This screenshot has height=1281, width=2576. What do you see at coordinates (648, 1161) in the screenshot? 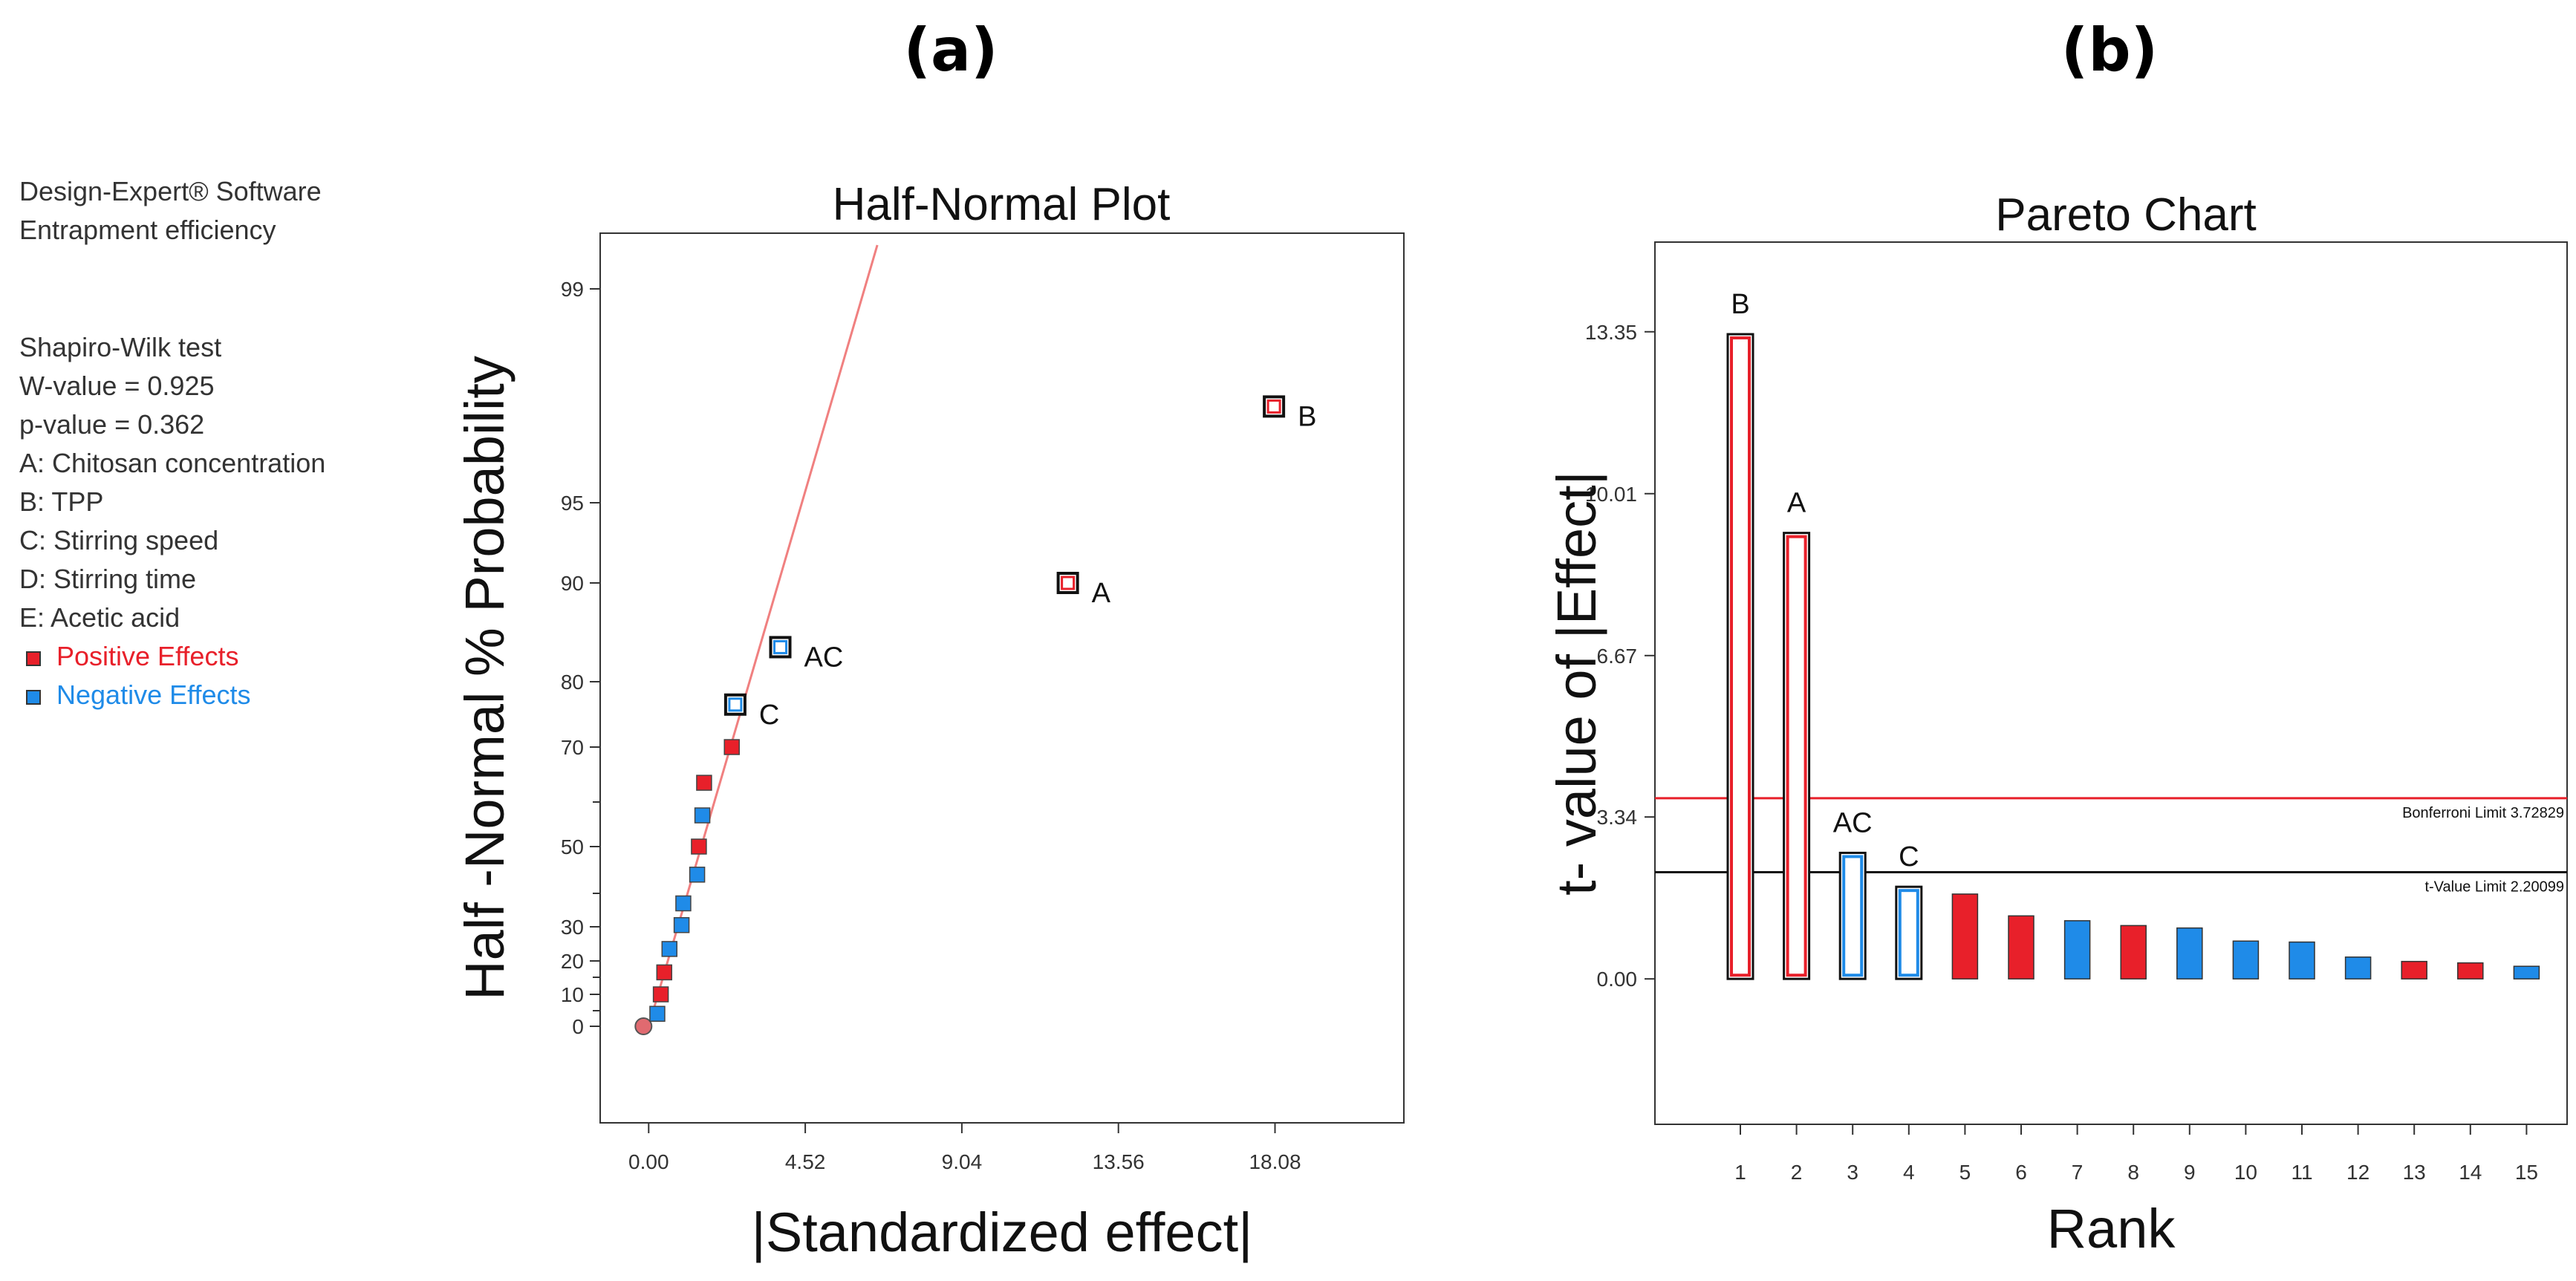
I see `half-normal-x-tick-label: 0.00` at bounding box center [648, 1161].